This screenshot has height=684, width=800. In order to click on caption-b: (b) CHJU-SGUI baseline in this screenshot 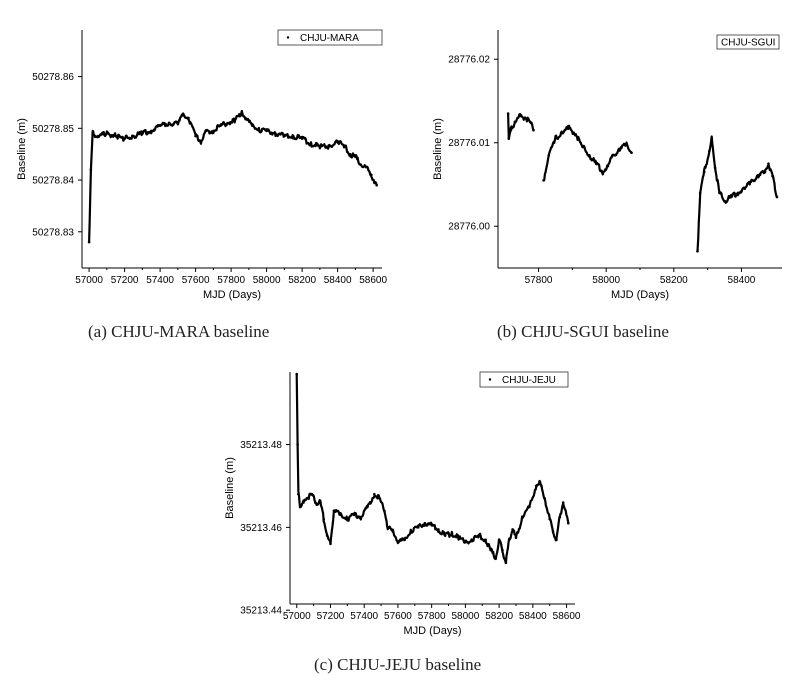, I will do `click(583, 331)`.